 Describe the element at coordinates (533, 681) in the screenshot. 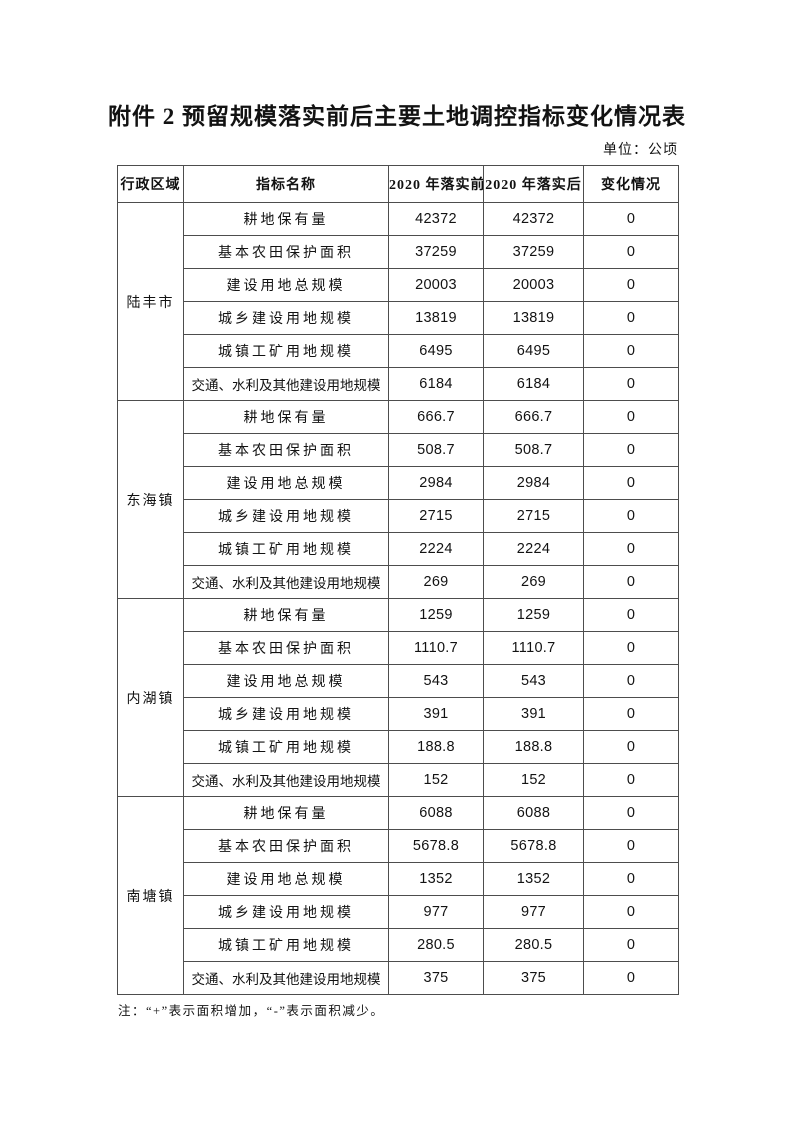

I see `value-after-cell: 543` at that location.